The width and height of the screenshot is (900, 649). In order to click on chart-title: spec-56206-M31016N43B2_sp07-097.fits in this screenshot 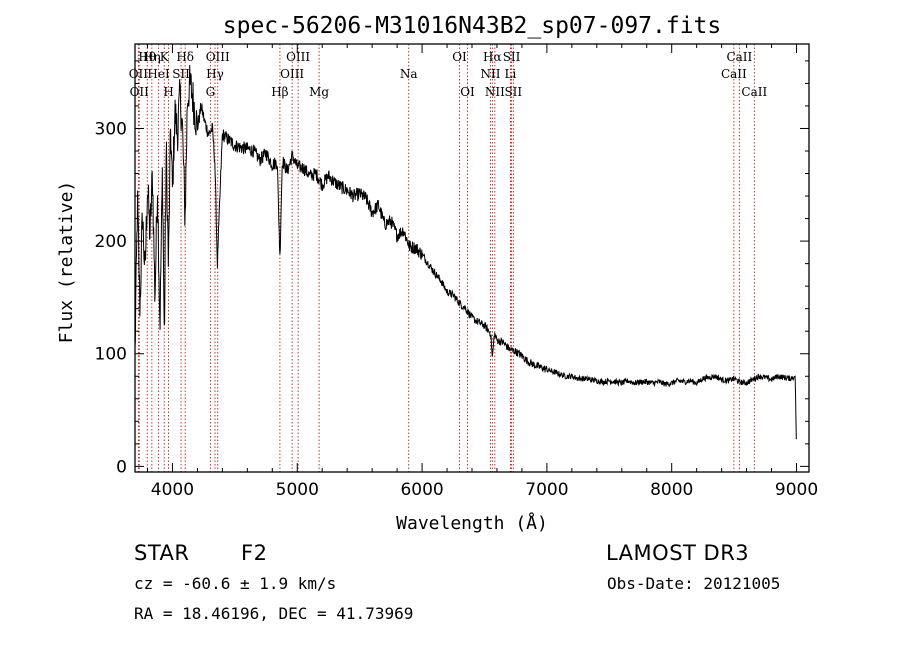, I will do `click(472, 26)`.